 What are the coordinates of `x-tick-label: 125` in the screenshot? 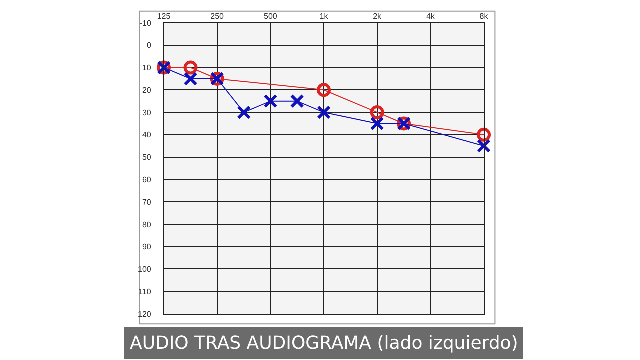 It's located at (164, 16).